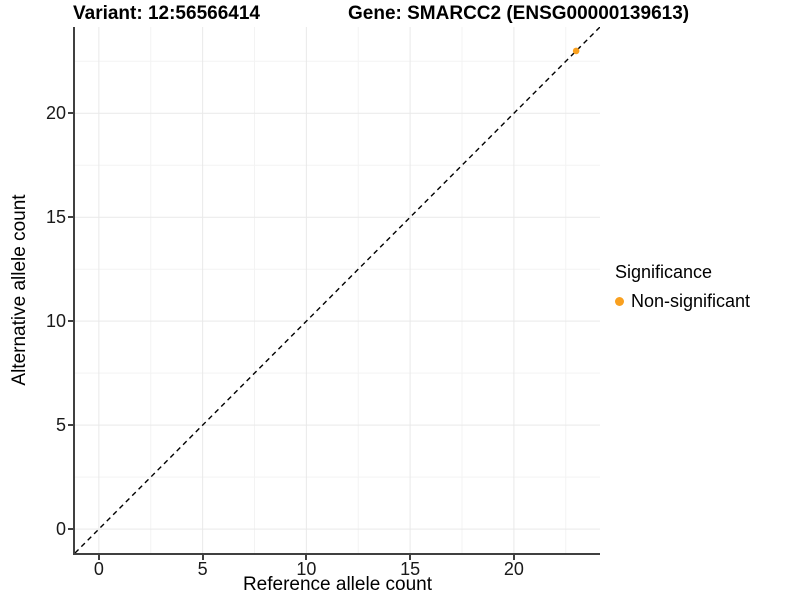 Image resolution: width=800 pixels, height=600 pixels. Describe the element at coordinates (55, 217) in the screenshot. I see `y-tick-label: 15` at that location.